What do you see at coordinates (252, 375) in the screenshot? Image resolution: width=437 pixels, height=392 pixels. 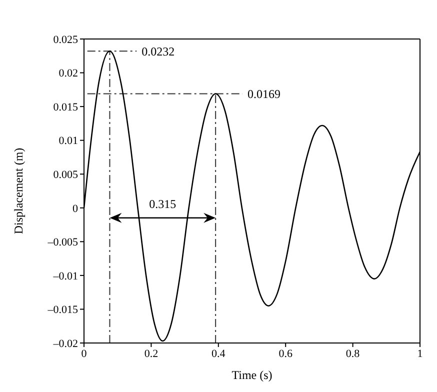 I see `x-axis-title: Time (s)` at bounding box center [252, 375].